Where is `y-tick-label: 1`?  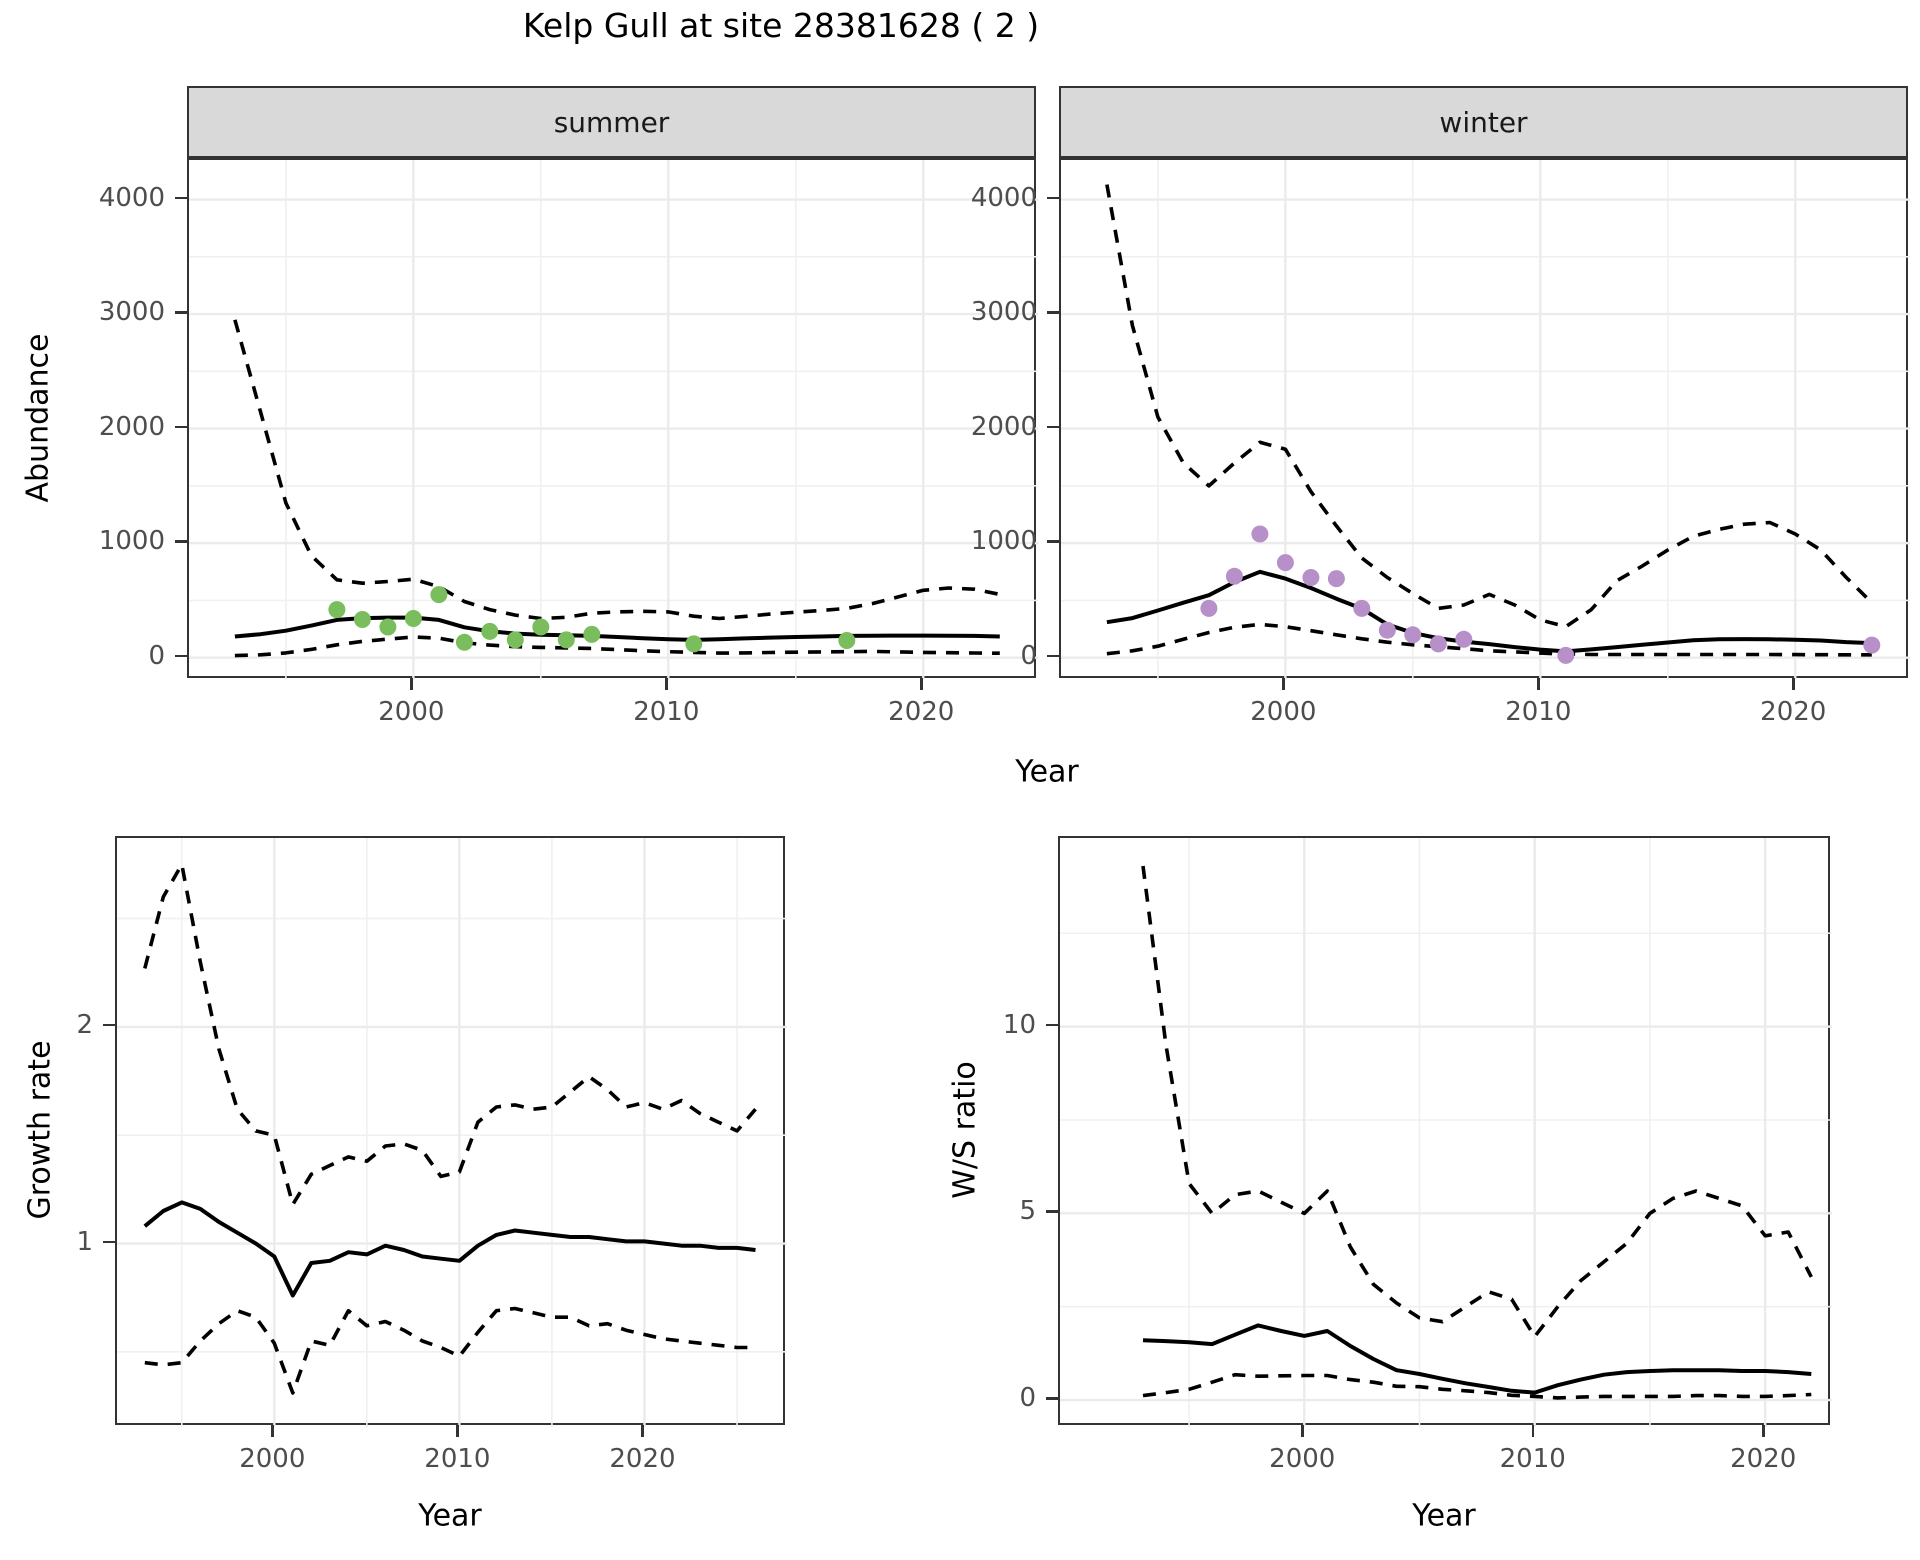
y-tick-label: 1 is located at coordinates (84, 1241).